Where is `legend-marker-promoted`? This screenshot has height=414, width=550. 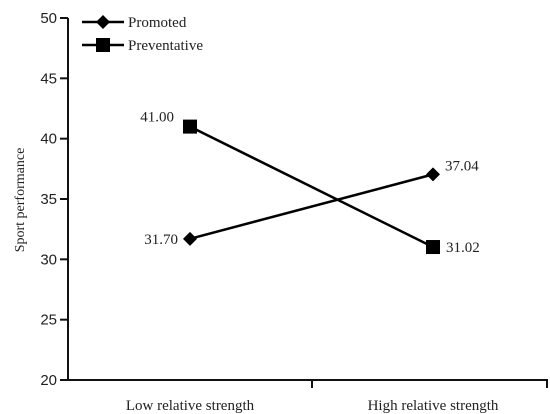 legend-marker-promoted is located at coordinates (103, 22).